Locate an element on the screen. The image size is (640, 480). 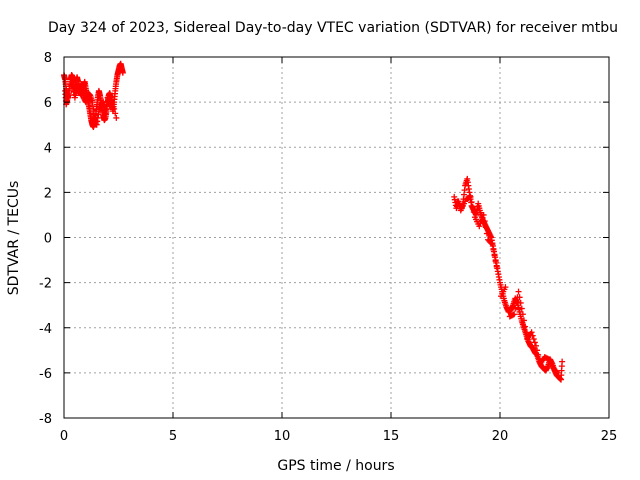
x-tick-label: 10 is located at coordinates (282, 436).